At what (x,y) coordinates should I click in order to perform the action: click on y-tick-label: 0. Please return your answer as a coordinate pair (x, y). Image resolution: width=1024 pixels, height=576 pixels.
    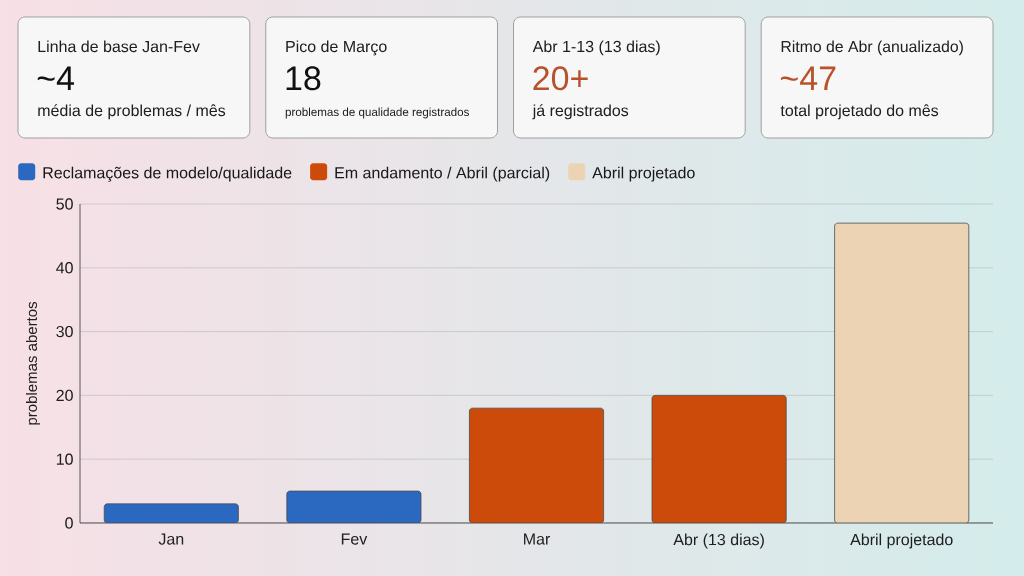
    Looking at the image, I should click on (69, 523).